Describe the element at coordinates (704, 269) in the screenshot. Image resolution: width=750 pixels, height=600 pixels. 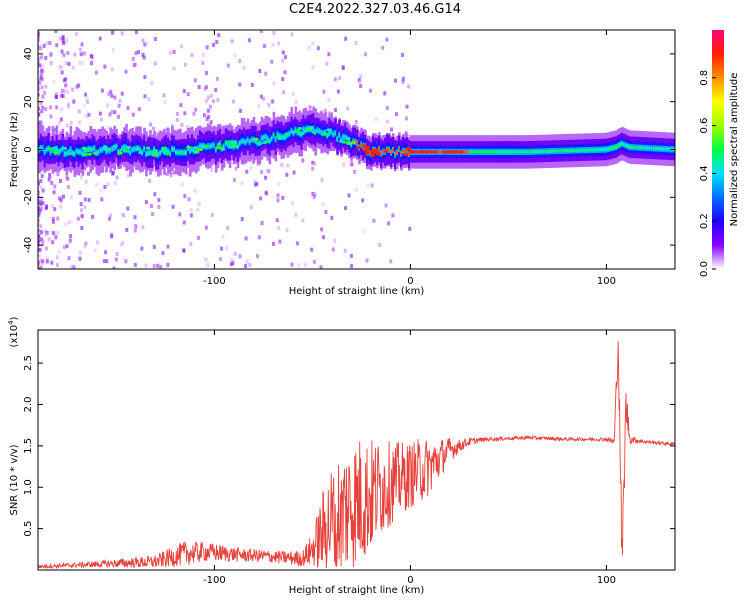
I see `colorbar-tick-label: 0.0` at that location.